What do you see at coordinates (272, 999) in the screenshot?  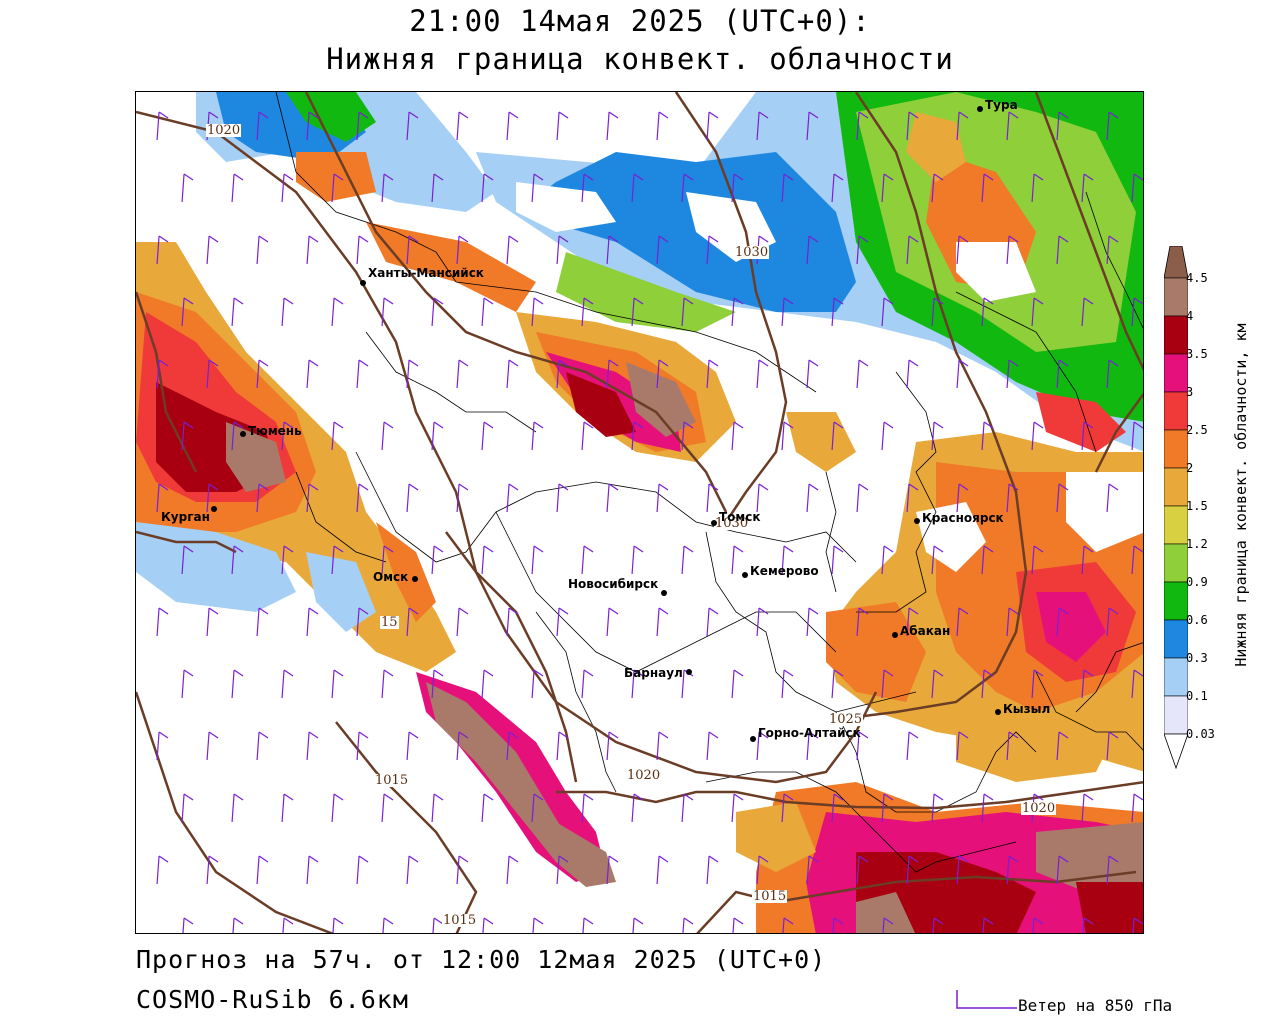 I see `model-name: COSMO-RuSib 6.6км` at bounding box center [272, 999].